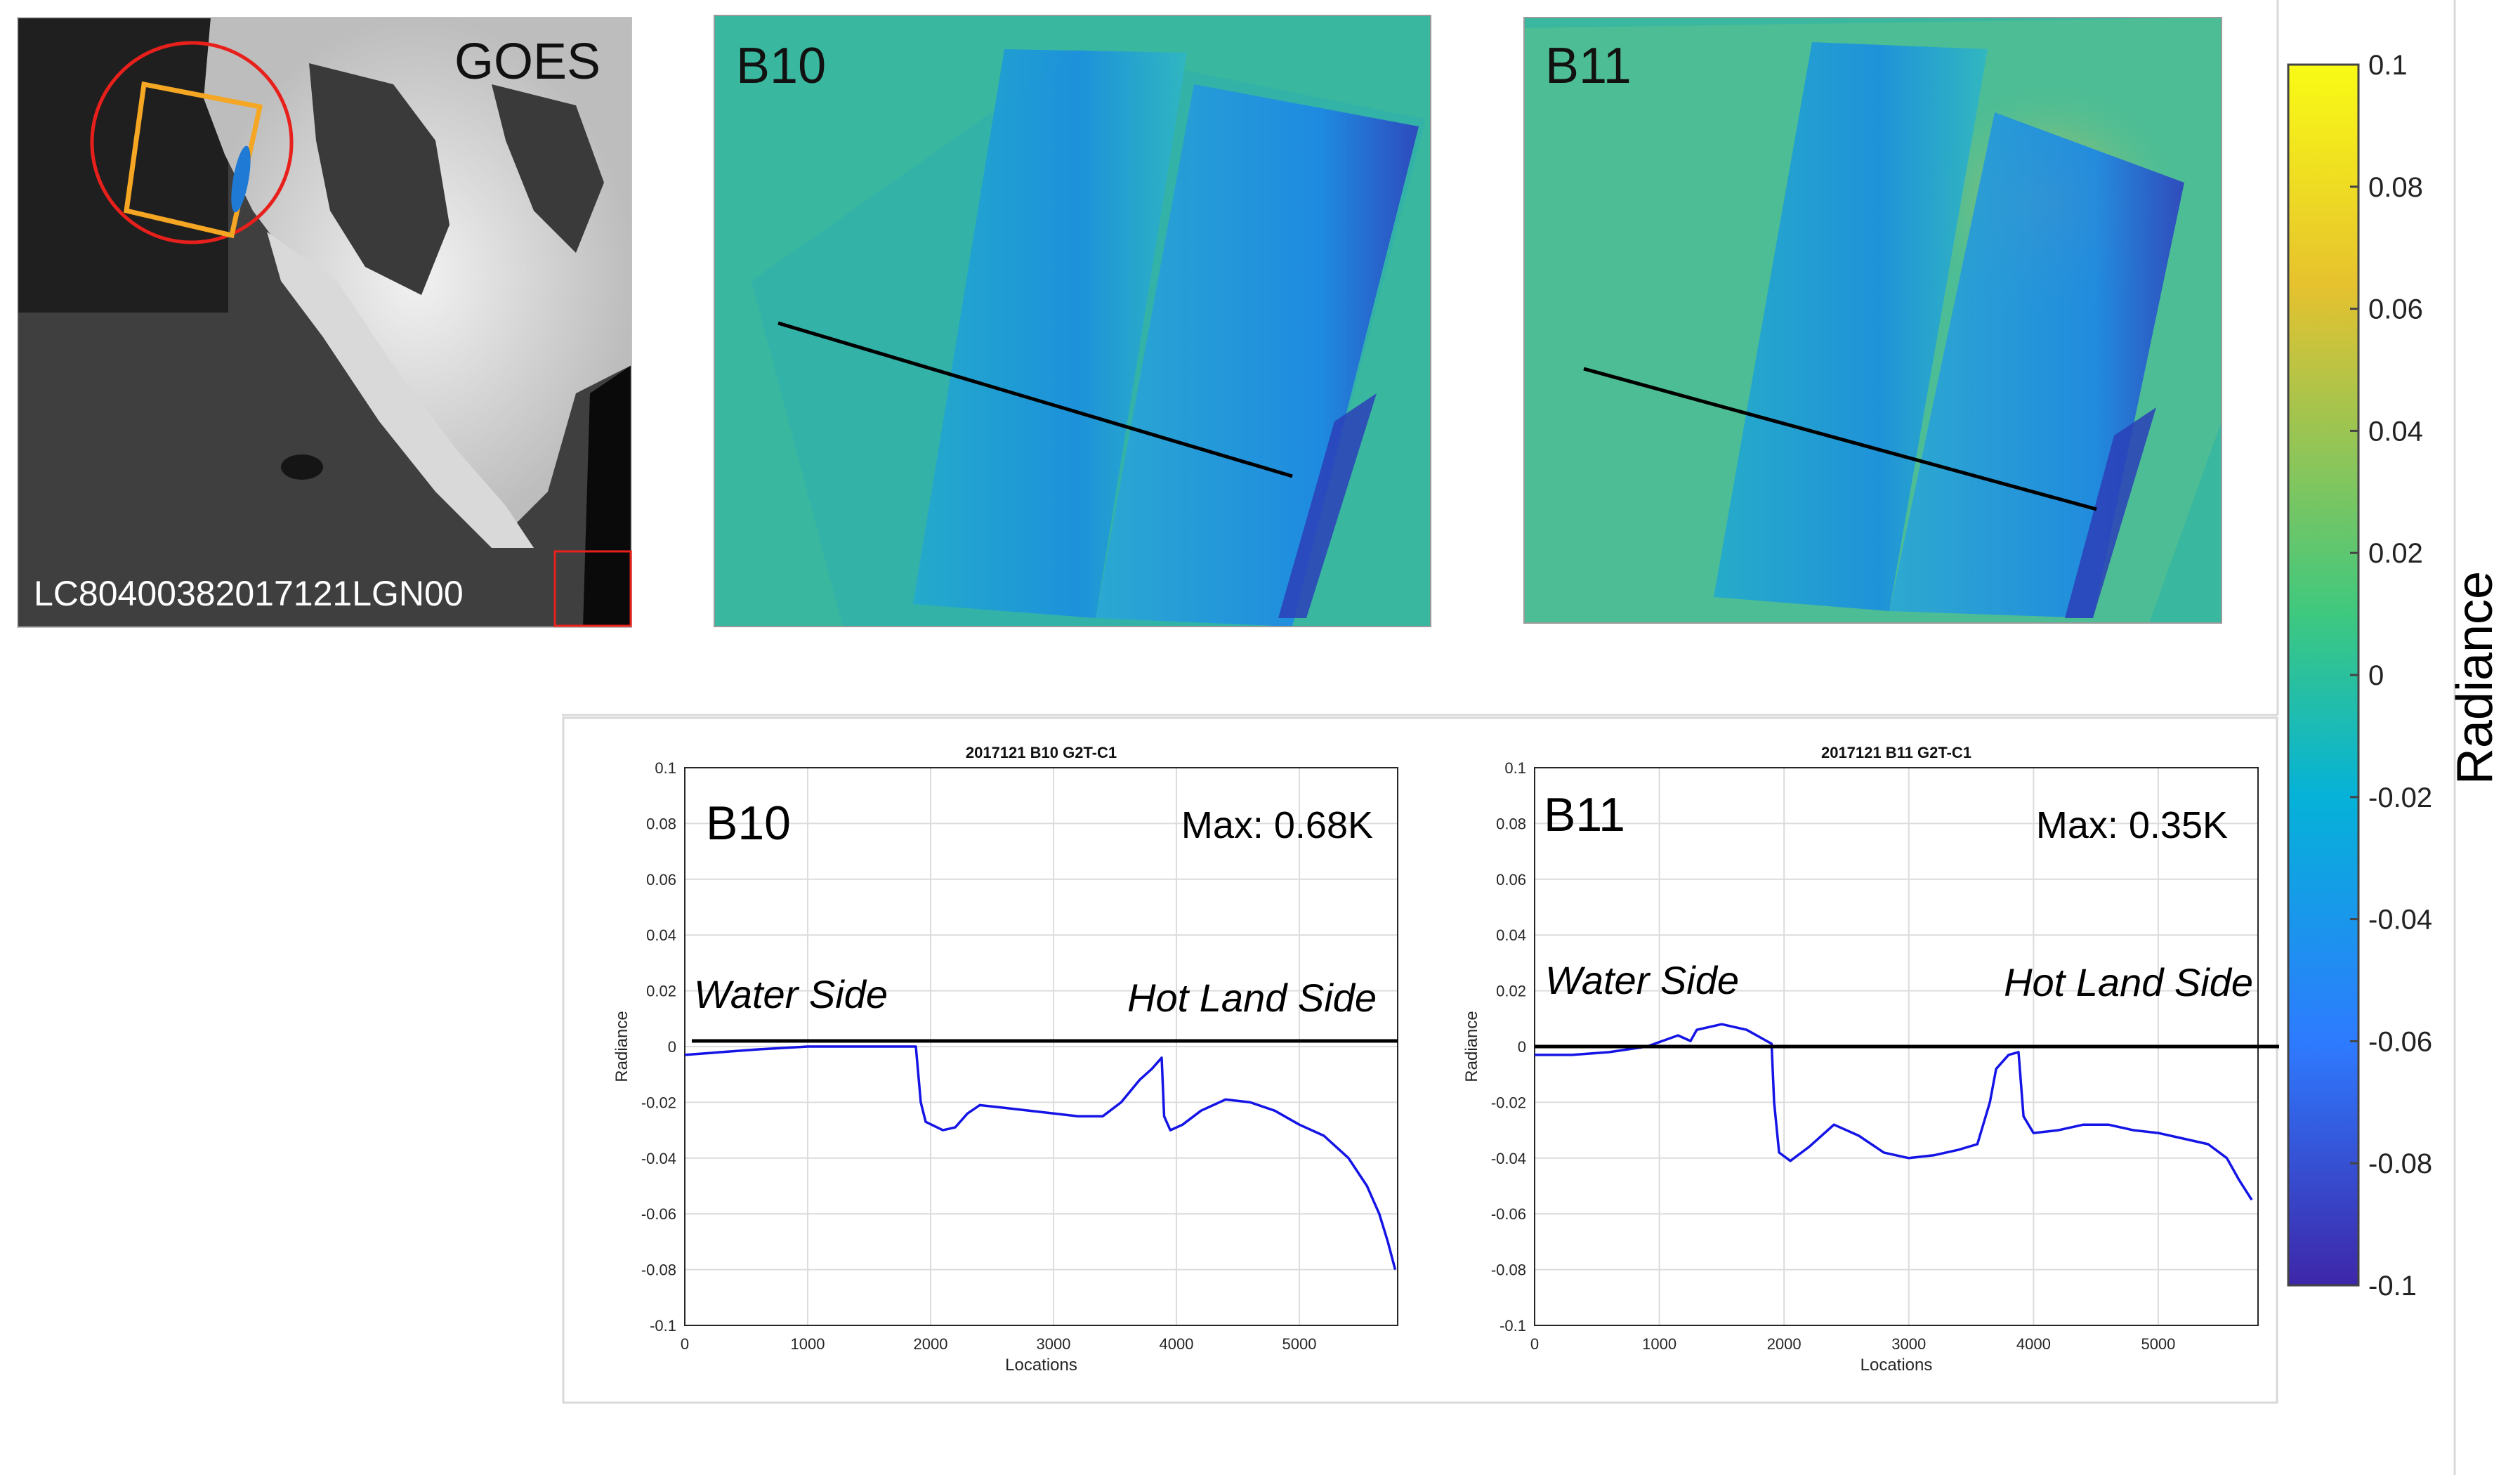  What do you see at coordinates (1588, 66) in the screenshot?
I see `b11-map-label: B11` at bounding box center [1588, 66].